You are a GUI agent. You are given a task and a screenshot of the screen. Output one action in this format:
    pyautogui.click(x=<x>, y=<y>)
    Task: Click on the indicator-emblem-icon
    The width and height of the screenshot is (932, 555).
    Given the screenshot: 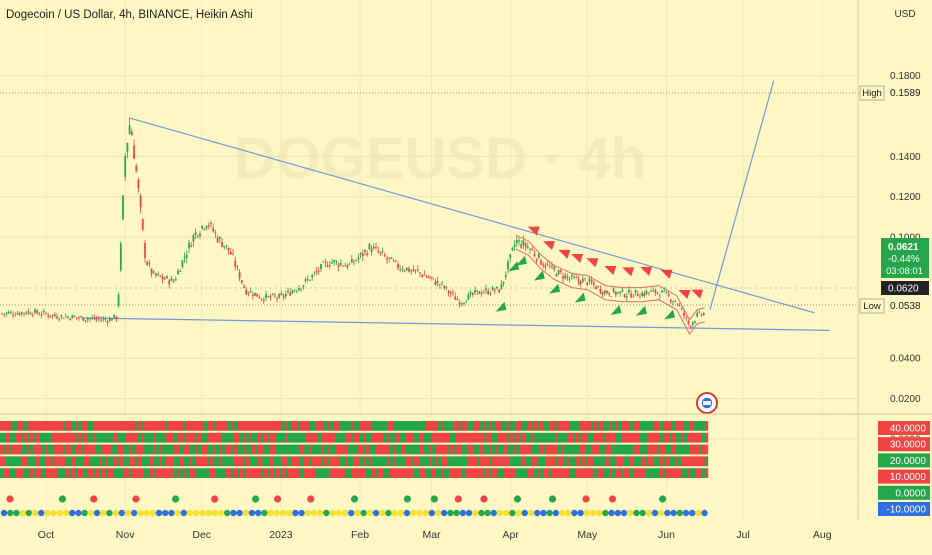 What is the action you would take?
    pyautogui.click(x=707, y=403)
    